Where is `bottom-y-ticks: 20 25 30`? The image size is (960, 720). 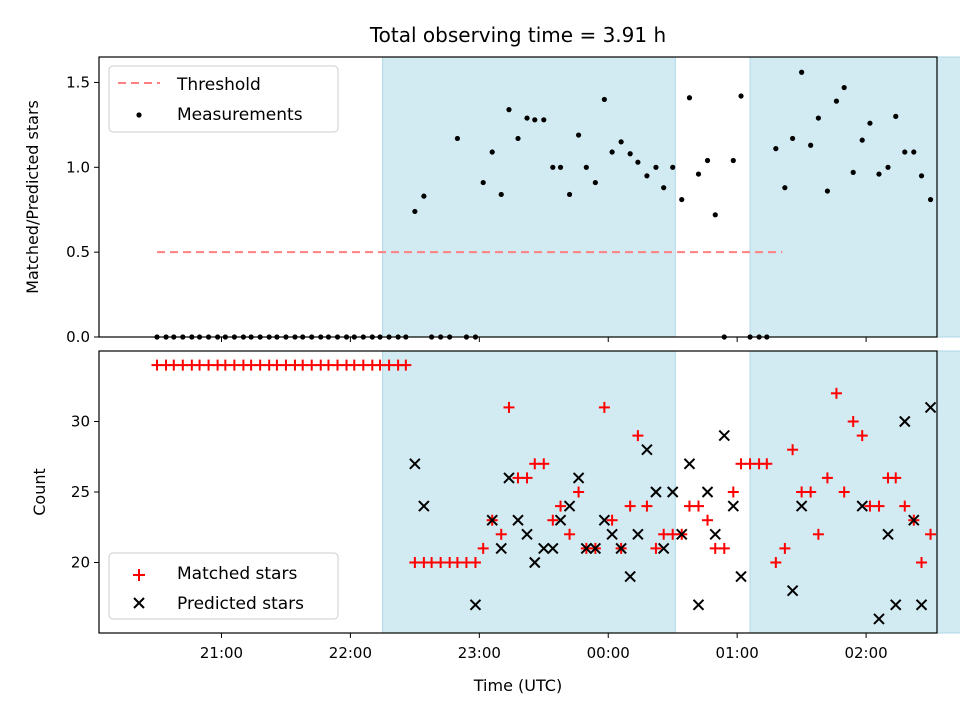 bottom-y-ticks: 20 25 30 is located at coordinates (85, 492).